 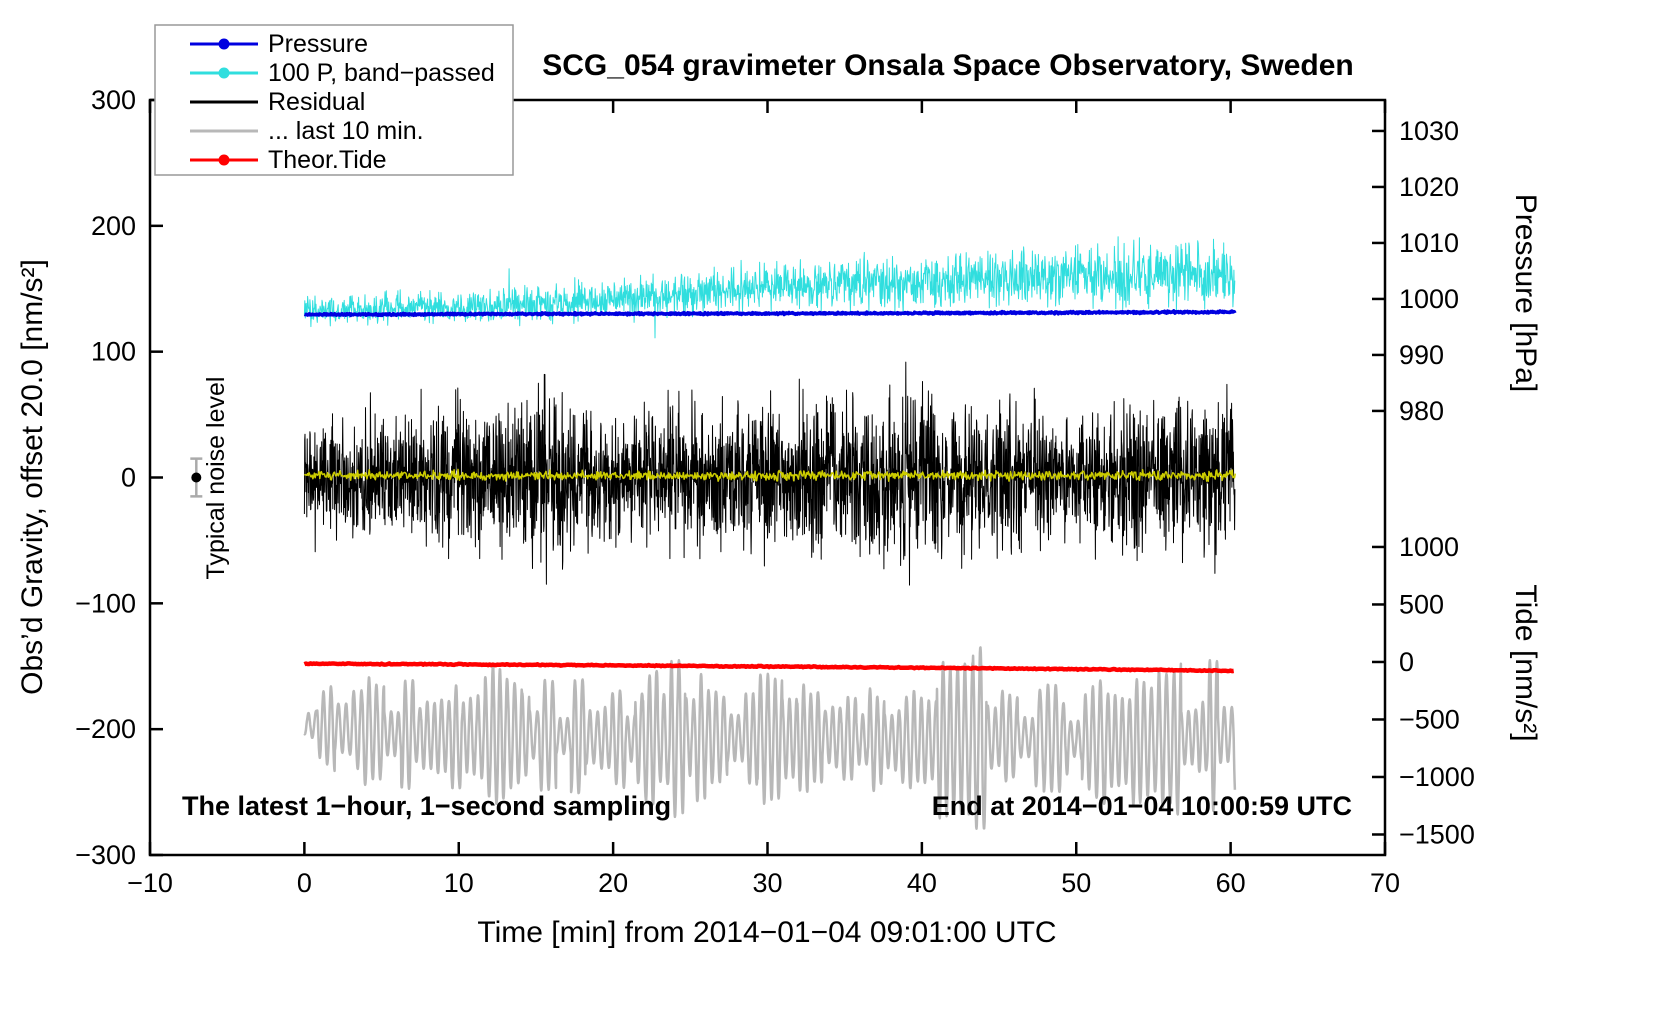 What do you see at coordinates (769, 287) in the screenshot?
I see `series-pressure_band_passed` at bounding box center [769, 287].